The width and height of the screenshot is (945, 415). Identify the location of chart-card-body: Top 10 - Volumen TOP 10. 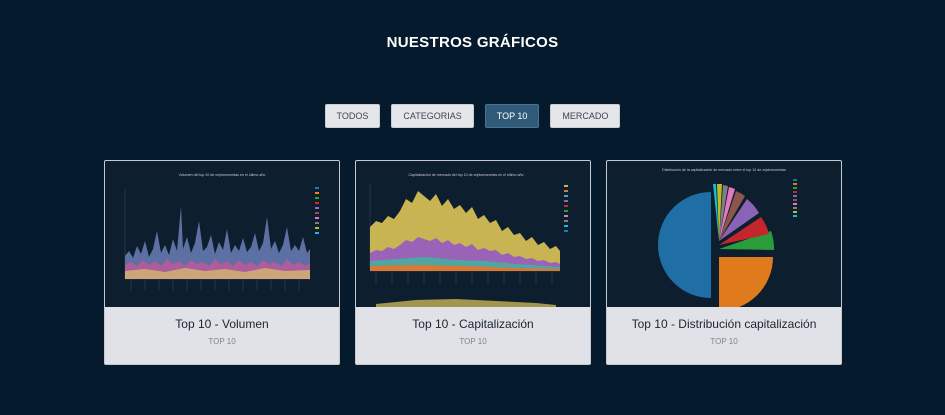
(222, 335).